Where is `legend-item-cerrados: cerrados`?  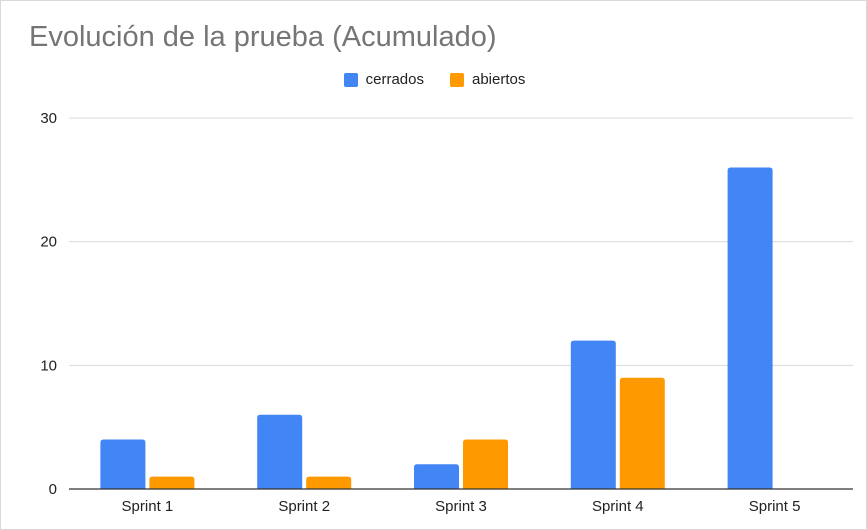 legend-item-cerrados: cerrados is located at coordinates (383, 79).